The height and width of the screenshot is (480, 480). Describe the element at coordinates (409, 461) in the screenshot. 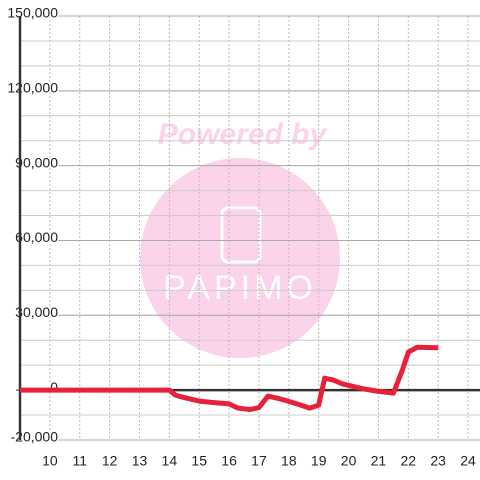

I see `x-tick-label: 22` at that location.